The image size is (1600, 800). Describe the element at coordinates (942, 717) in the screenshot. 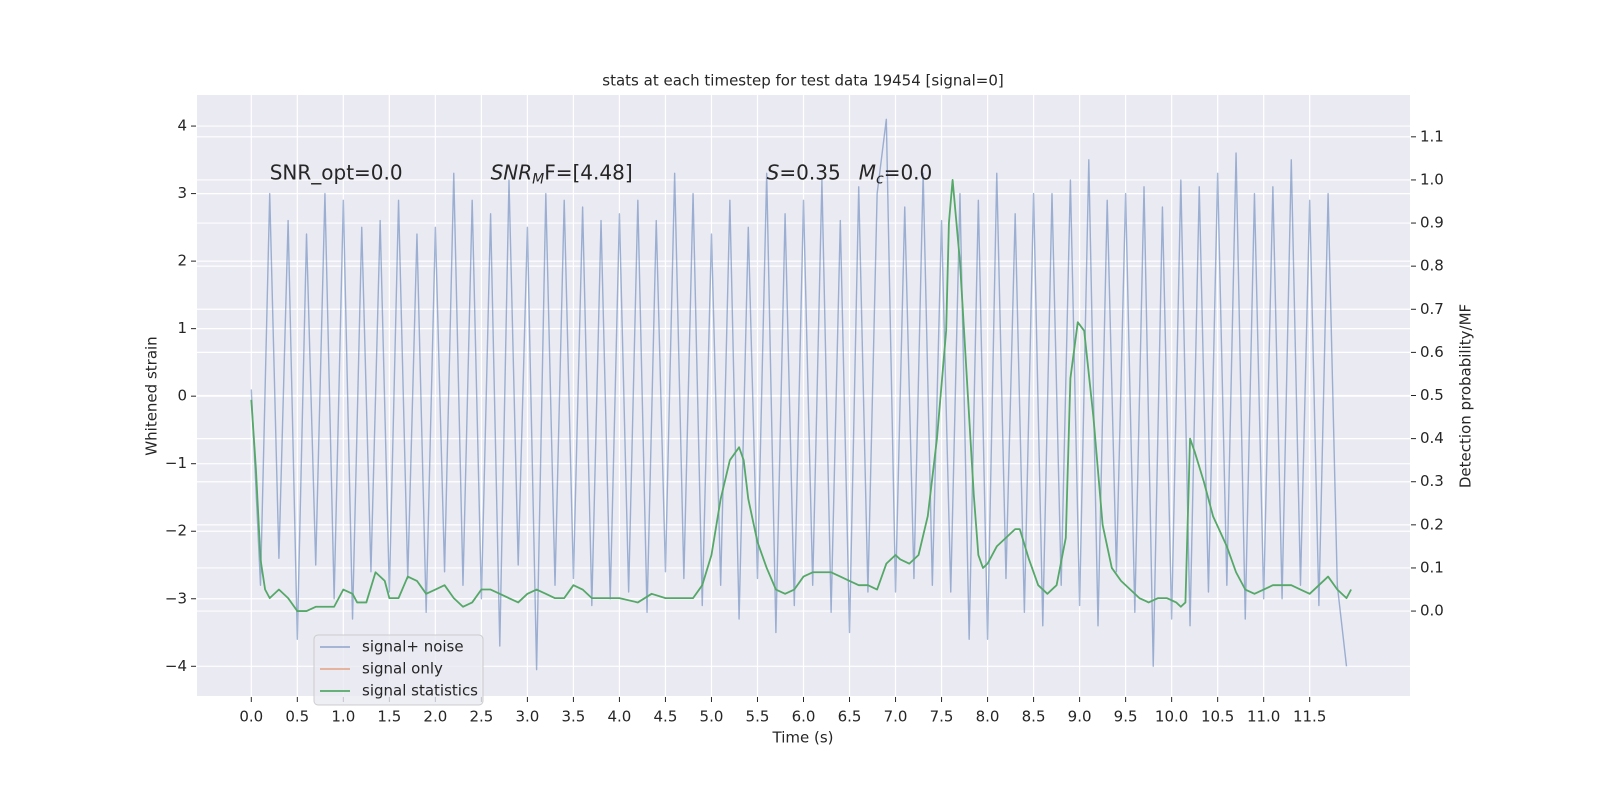

I see `x-tick-label: 7.5` at that location.